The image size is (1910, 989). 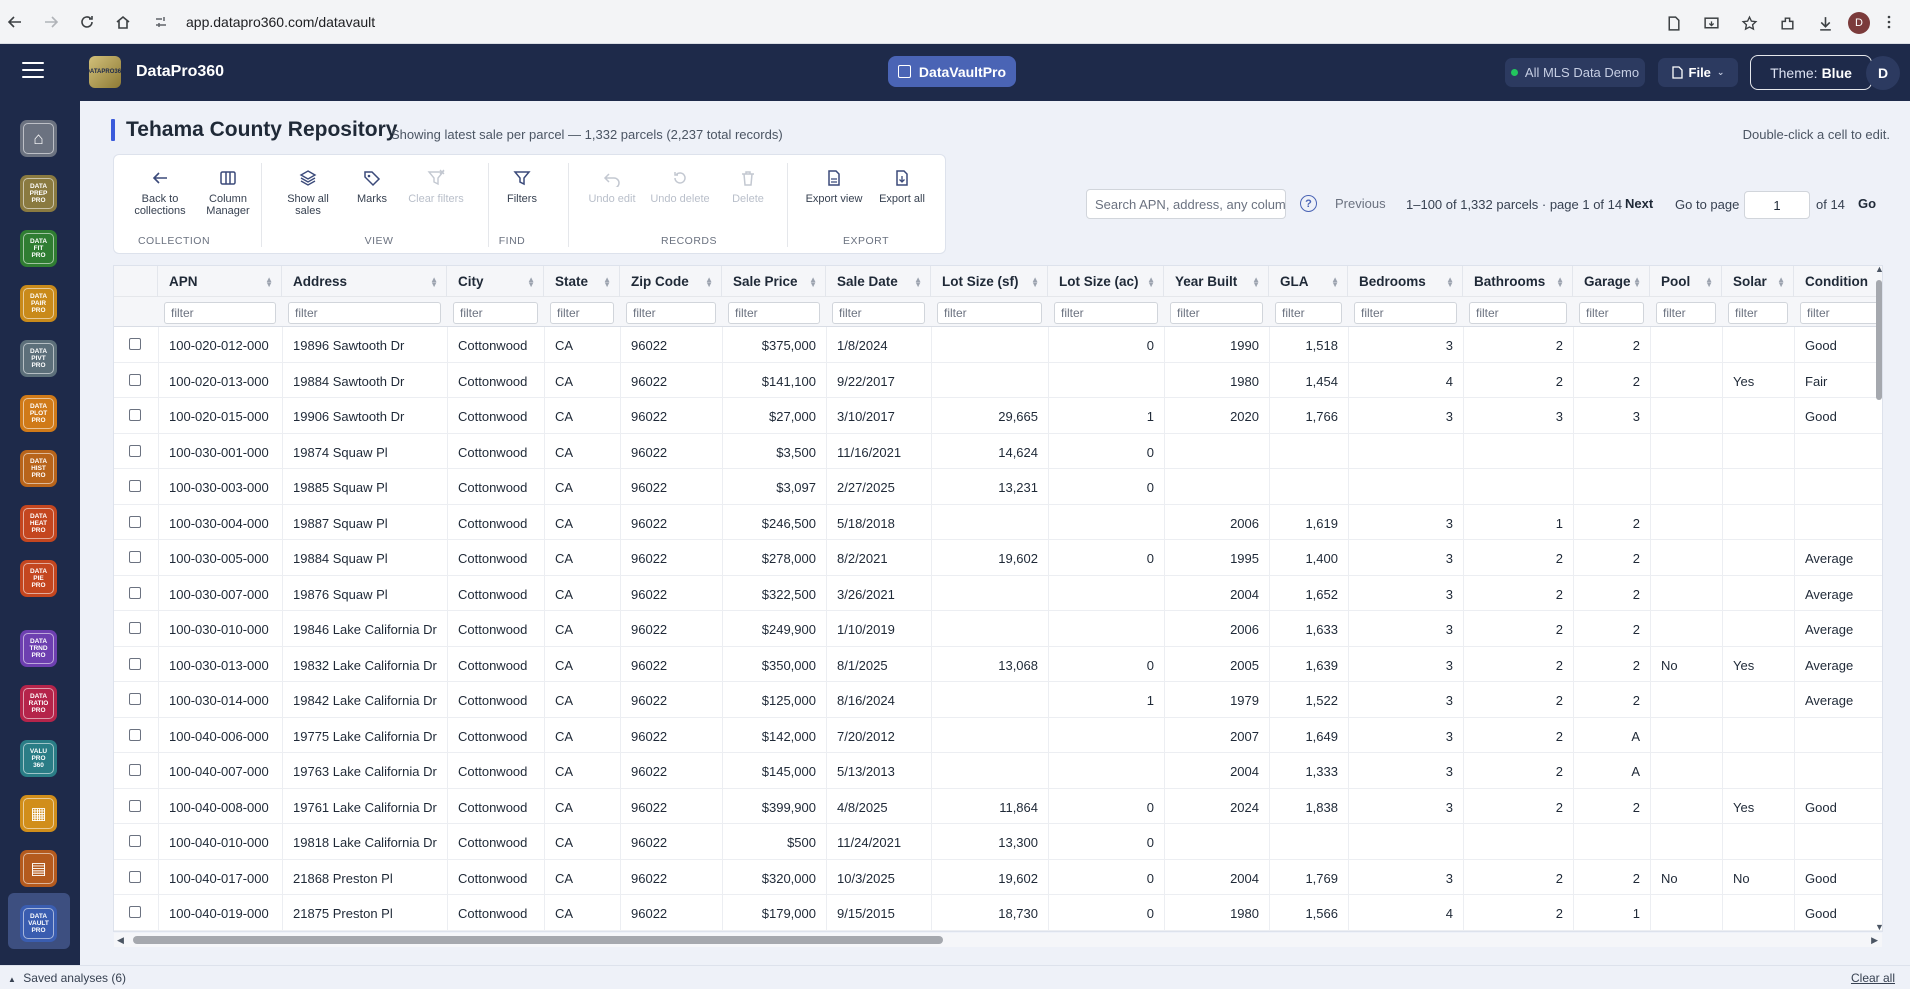 I want to click on table-cell: 1, so click(x=1150, y=700).